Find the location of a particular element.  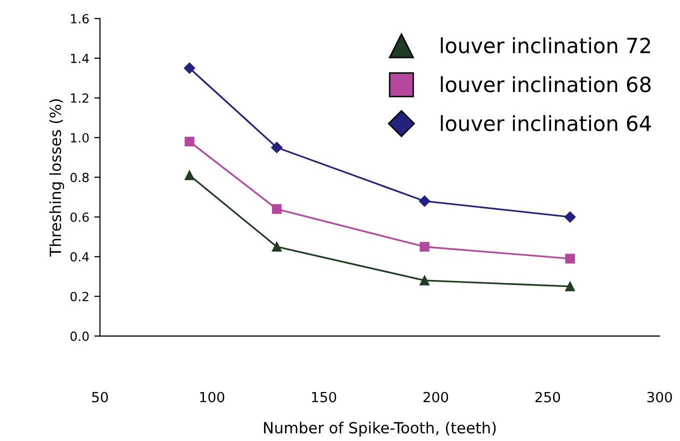

x-tick-label: 50 is located at coordinates (100, 397).